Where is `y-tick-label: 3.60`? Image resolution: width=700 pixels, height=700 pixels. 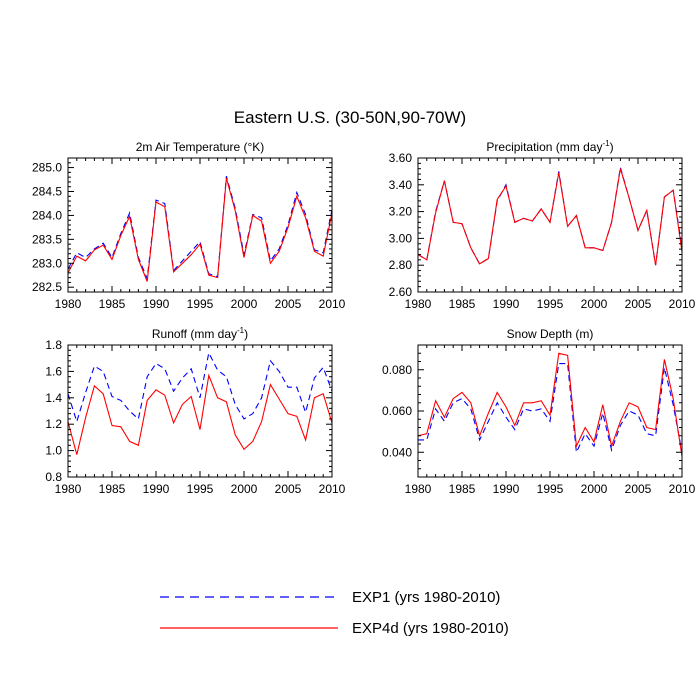
y-tick-label: 3.60 is located at coordinates (401, 158).